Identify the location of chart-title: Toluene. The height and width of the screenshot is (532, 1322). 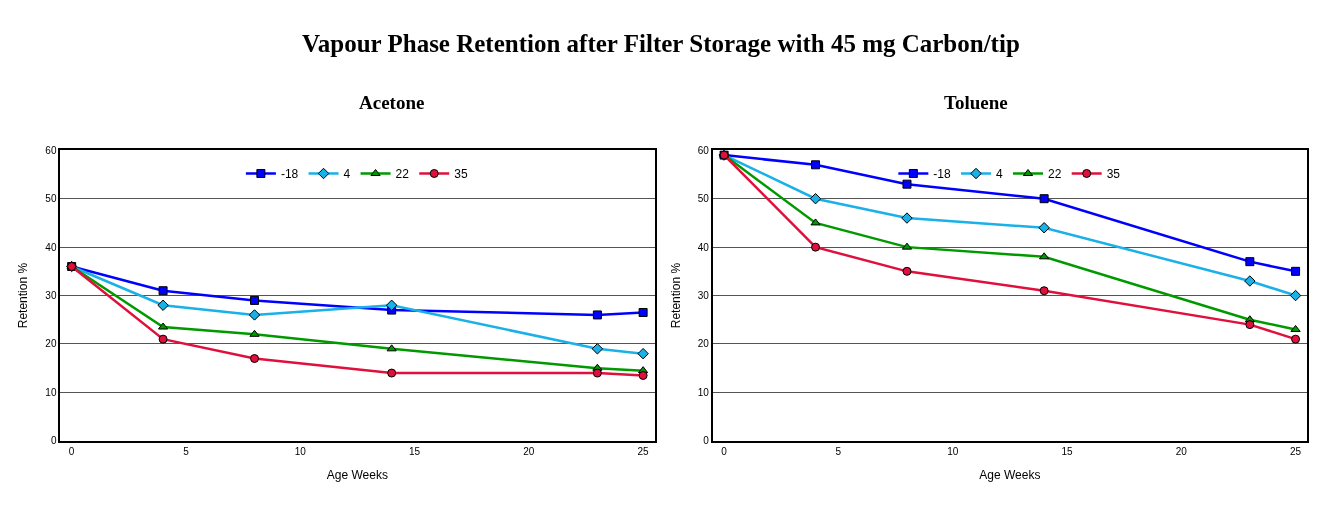
(976, 102).